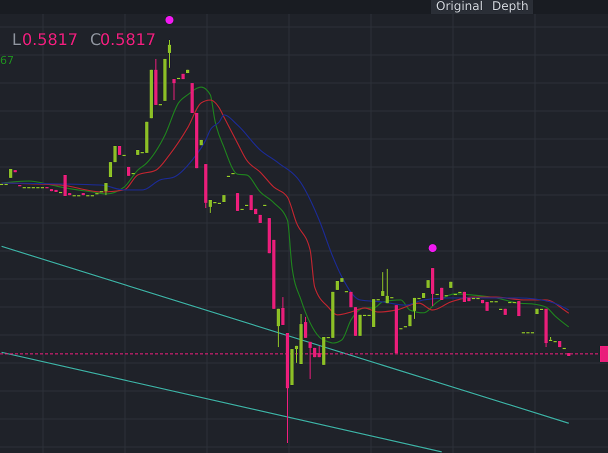 The image size is (608, 453). Describe the element at coordinates (459, 6) in the screenshot. I see `text: Original` at that location.